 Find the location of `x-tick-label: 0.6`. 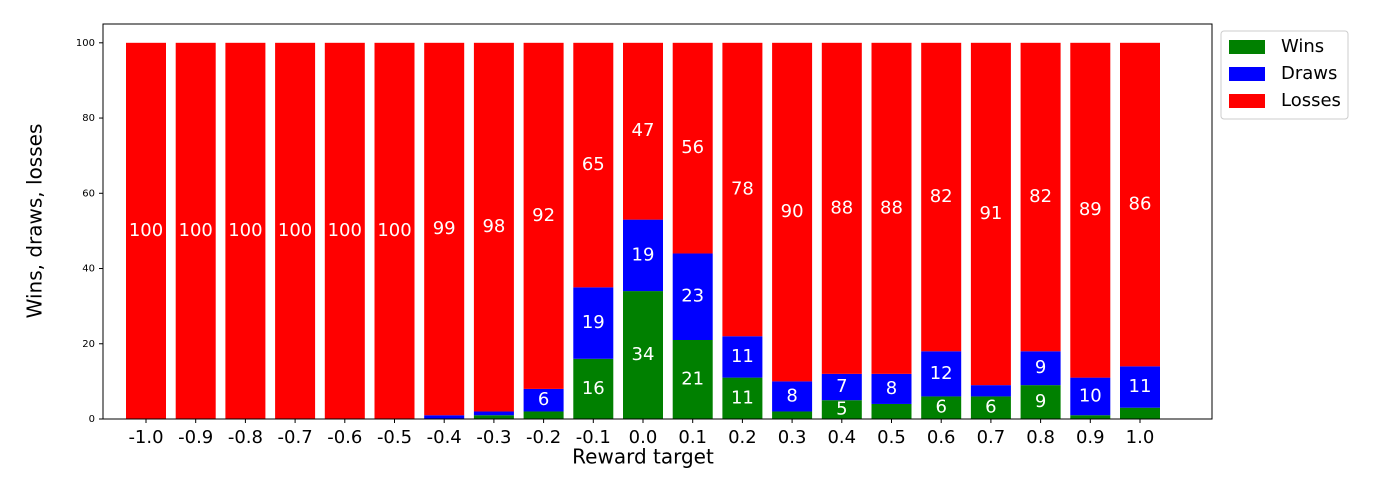

x-tick-label: 0.6 is located at coordinates (941, 437).